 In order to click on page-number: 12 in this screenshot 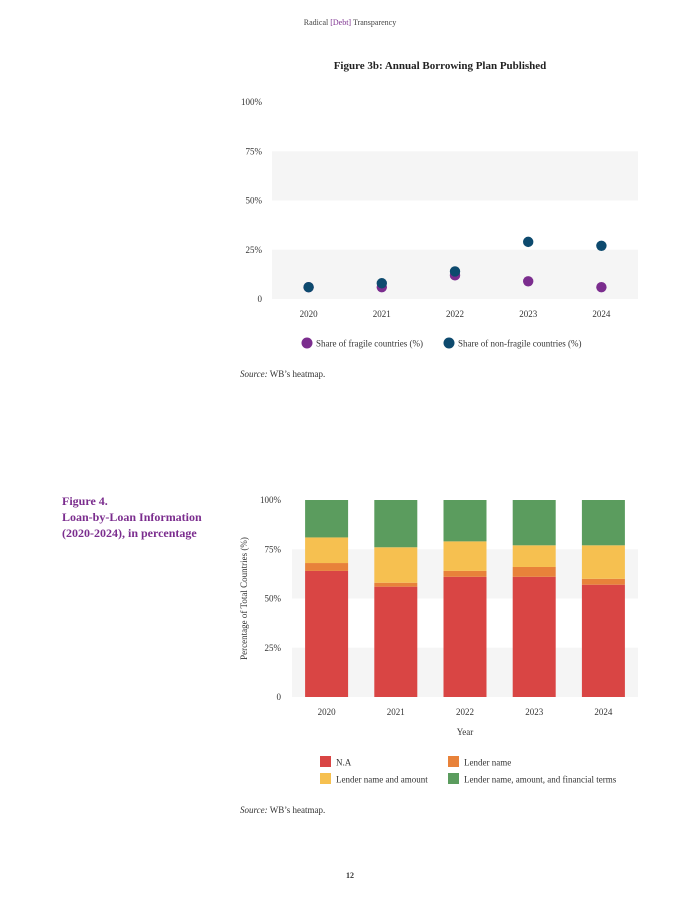, I will do `click(350, 875)`.